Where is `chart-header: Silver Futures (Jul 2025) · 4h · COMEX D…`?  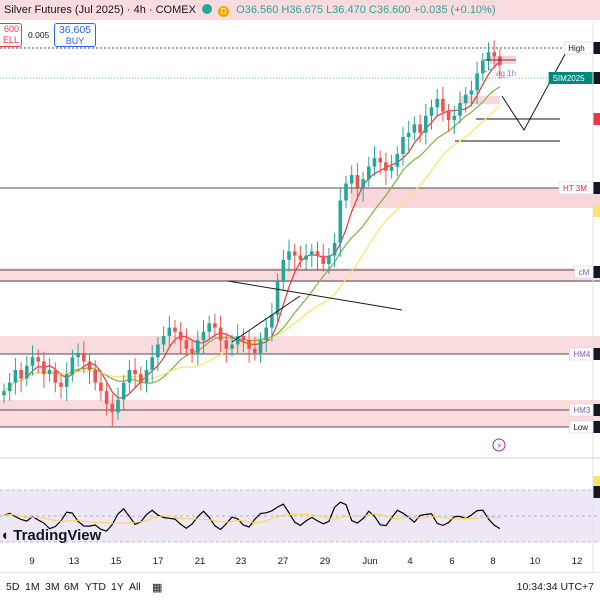 chart-header: Silver Futures (Jul 2025) · 4h · COMEX D… is located at coordinates (300, 11).